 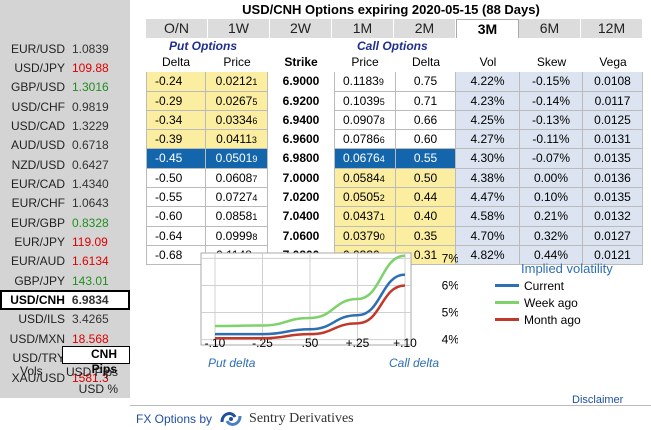 I want to click on call-price: 0.06764, so click(x=365, y=159).